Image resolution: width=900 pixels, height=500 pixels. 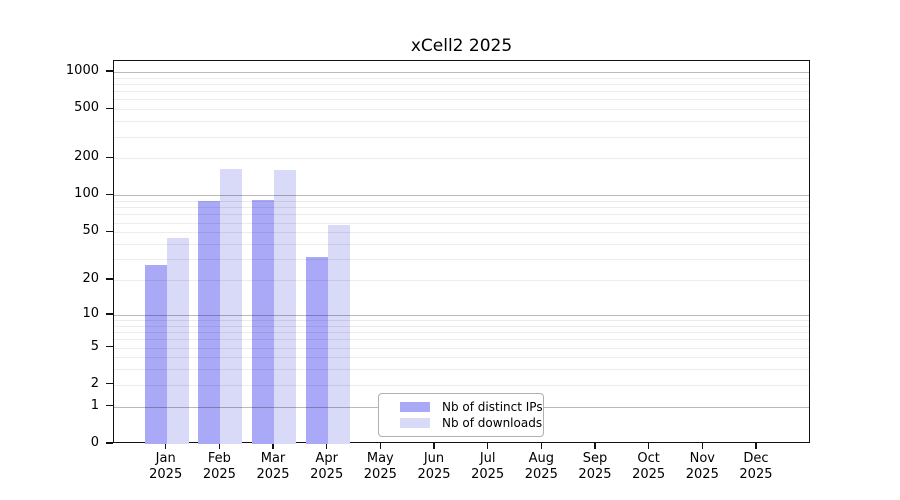 I want to click on x-tick-label-apr: Apr 2025, so click(x=327, y=466).